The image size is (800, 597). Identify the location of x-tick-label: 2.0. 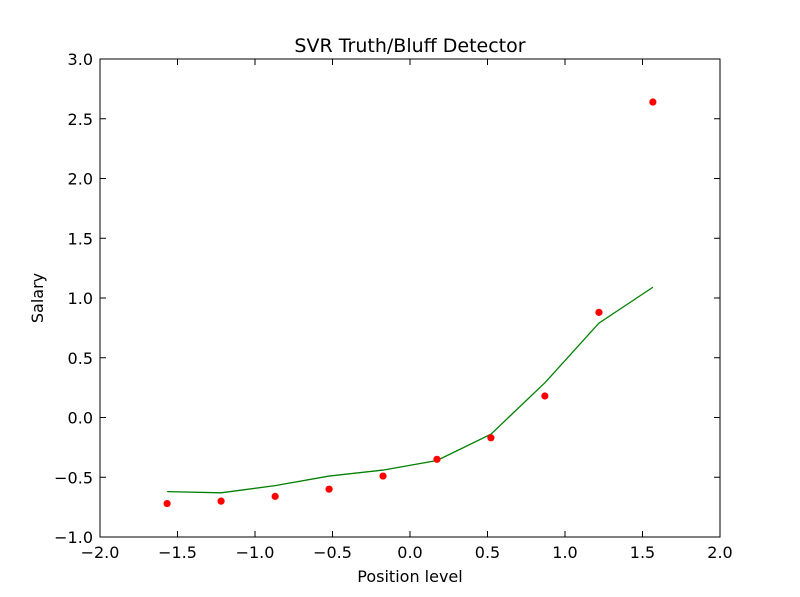
(719, 552).